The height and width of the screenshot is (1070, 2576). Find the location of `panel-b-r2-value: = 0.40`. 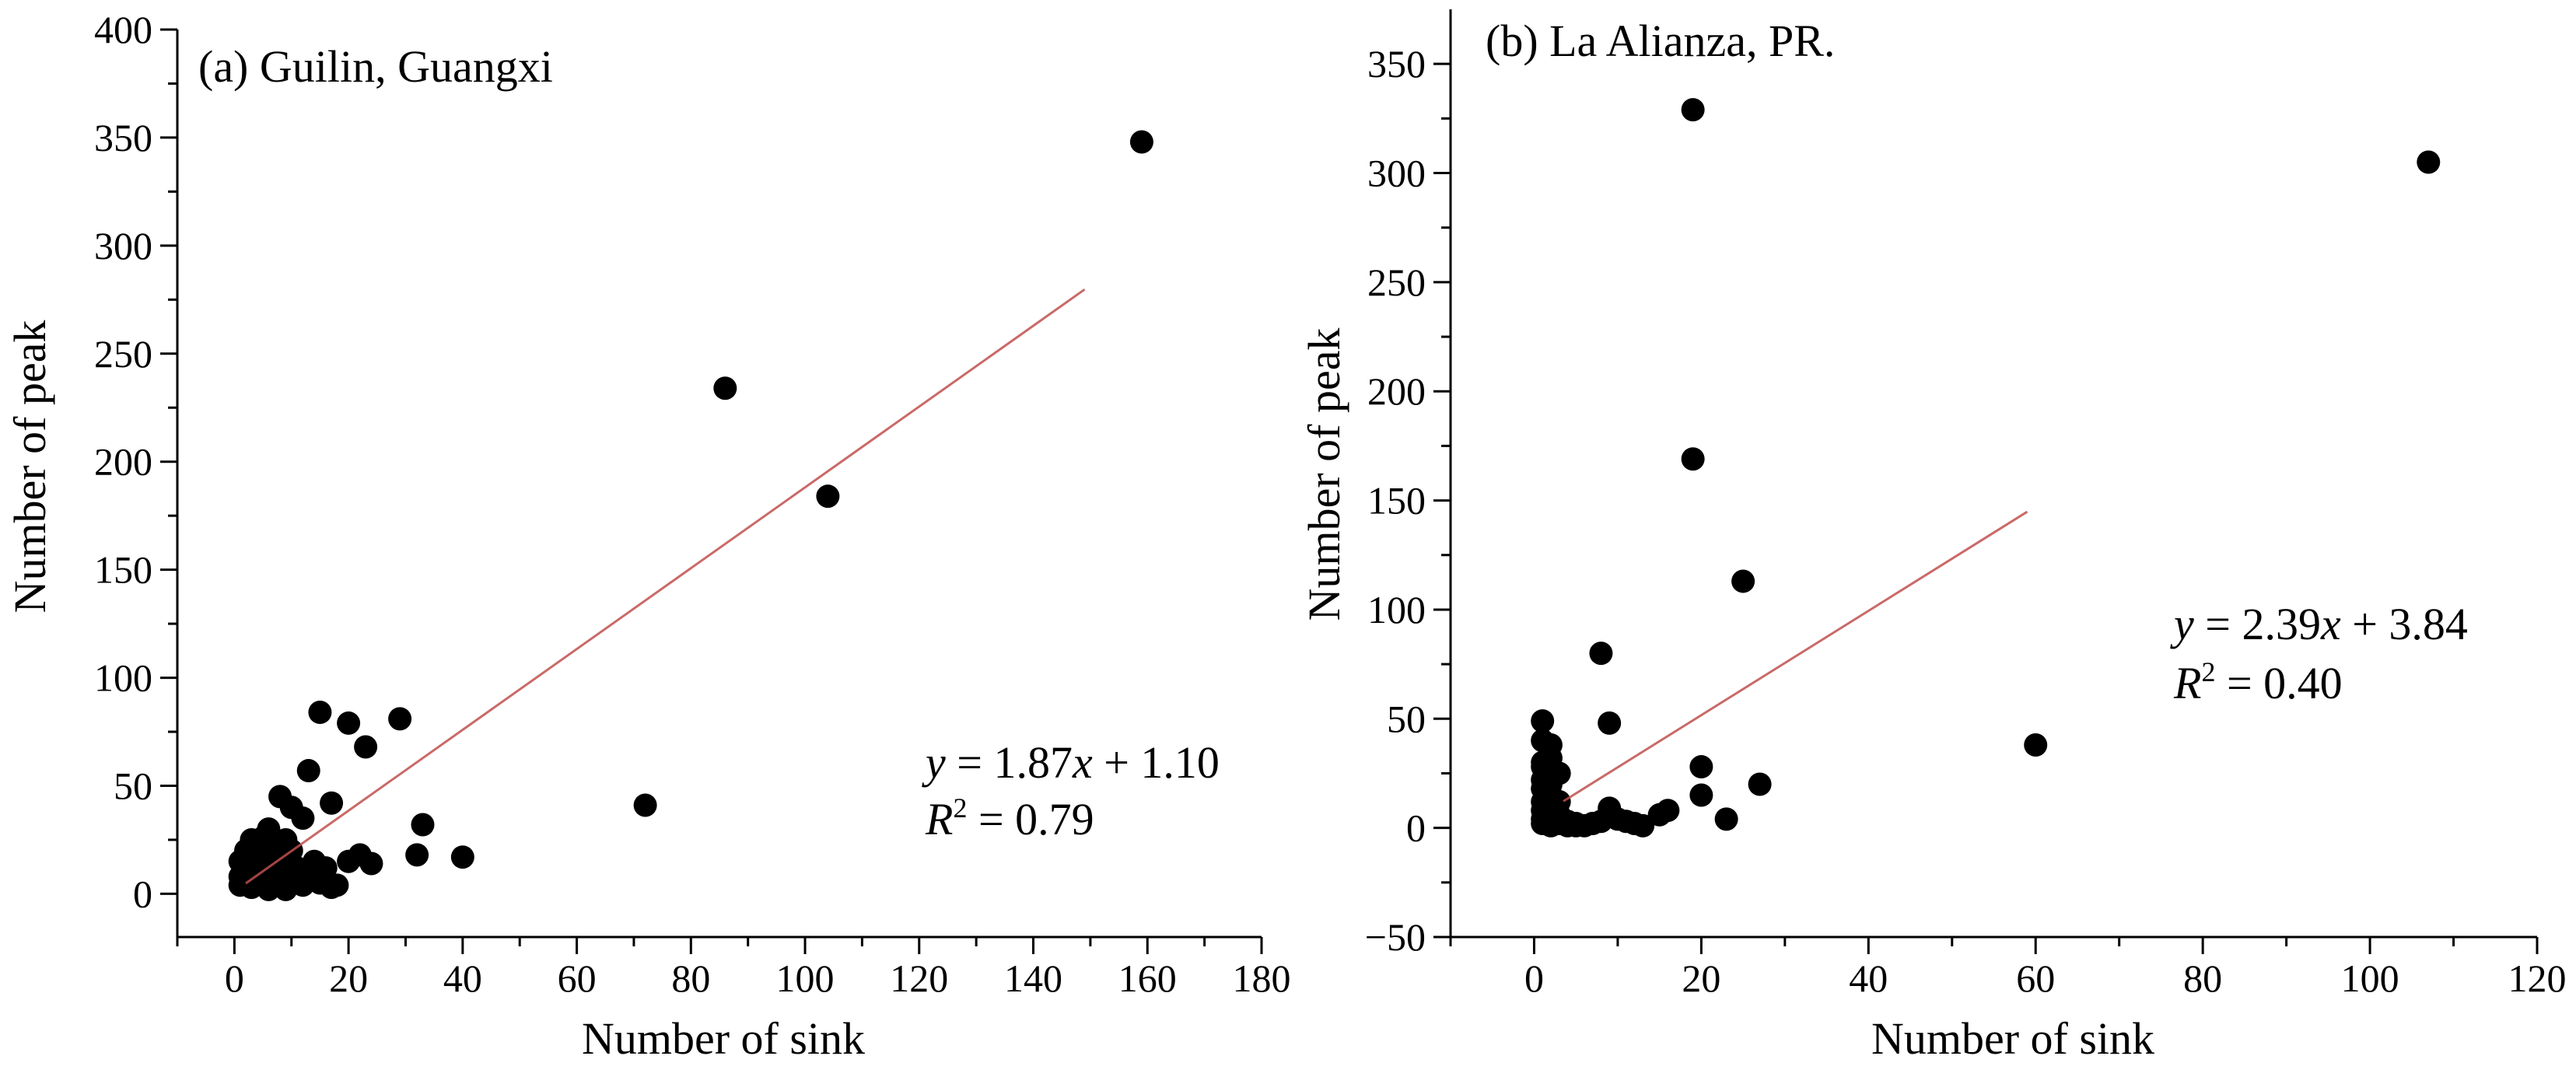

panel-b-r2-value: = 0.40 is located at coordinates (2278, 683).